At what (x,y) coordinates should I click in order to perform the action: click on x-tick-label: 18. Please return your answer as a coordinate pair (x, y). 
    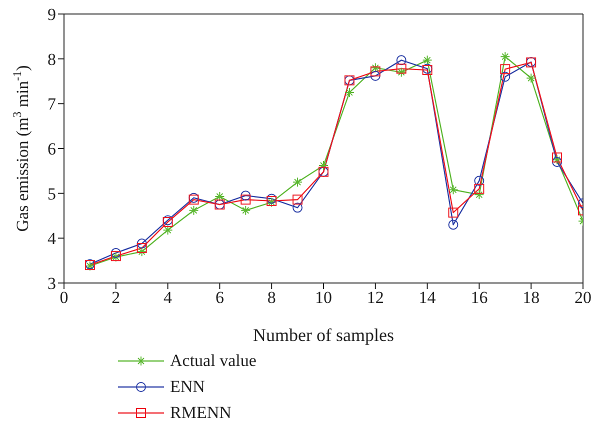
    Looking at the image, I should click on (531, 298).